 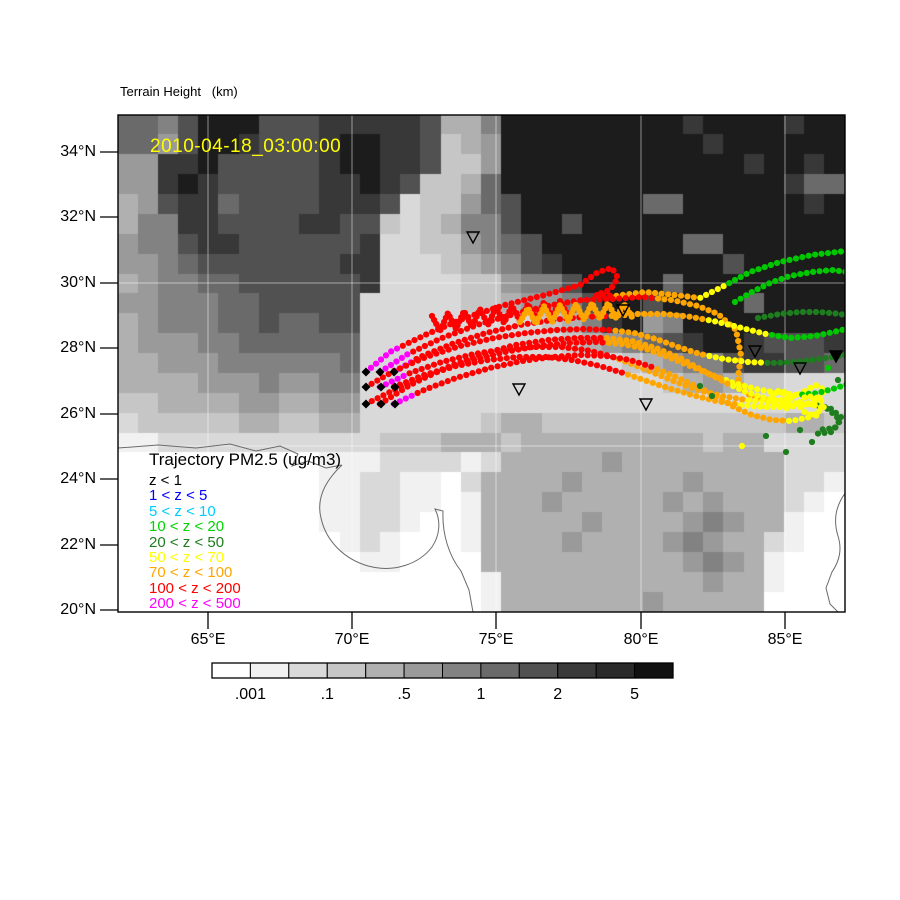 I want to click on plot-title: Terrain Height (km), so click(x=179, y=91).